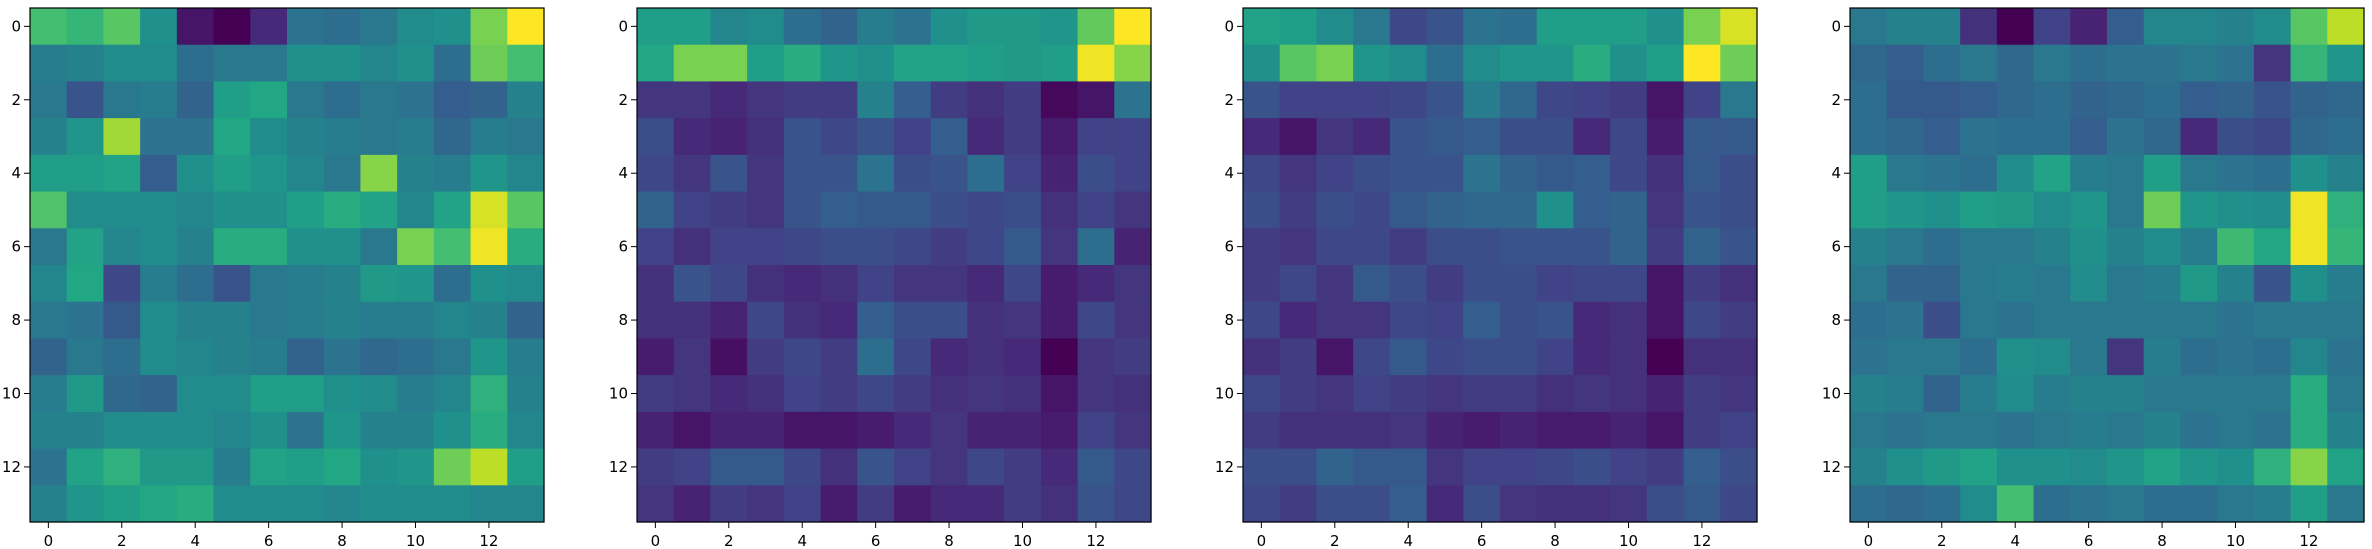  What do you see at coordinates (623, 26) in the screenshot?
I see `y-tick-label: 0` at bounding box center [623, 26].